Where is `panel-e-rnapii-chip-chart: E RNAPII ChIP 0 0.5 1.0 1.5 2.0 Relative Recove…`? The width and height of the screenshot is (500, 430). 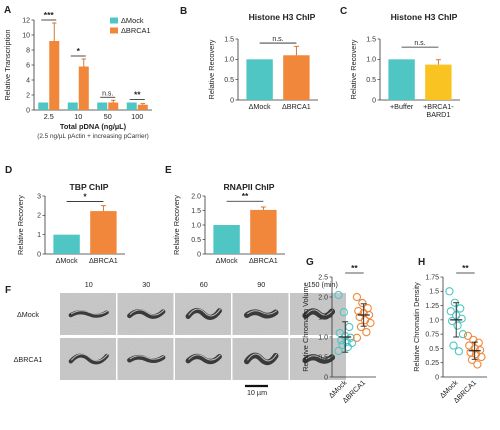
panel-e-rnapii-chip-chart: E RNAPII ChIP 0 0.5 1.0 1.5 2.0 Relative Recove… is located at coordinates (225, 215).